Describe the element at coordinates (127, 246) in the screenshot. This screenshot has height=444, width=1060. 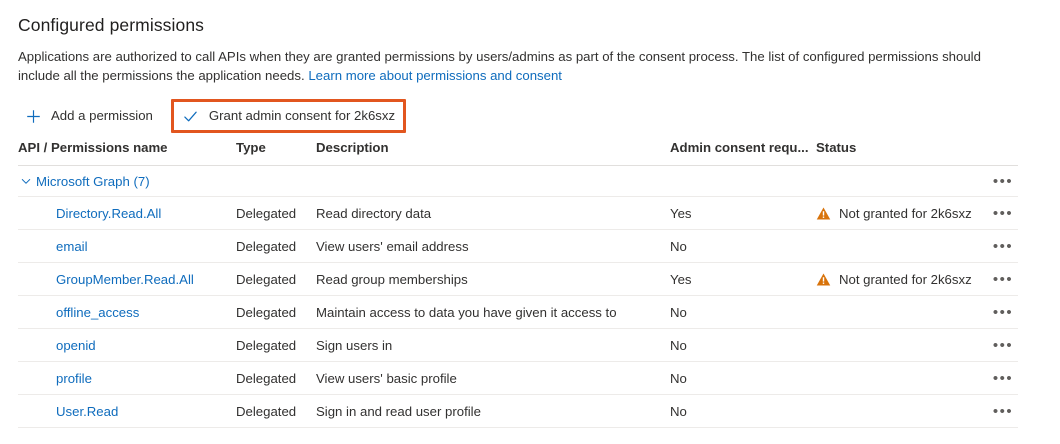
I see `permission-name-cell: email` at that location.